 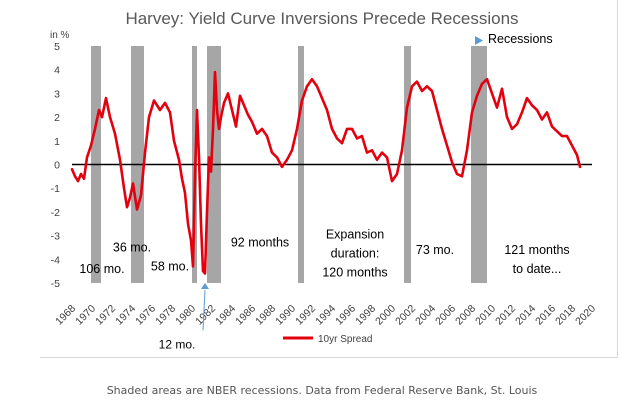 What do you see at coordinates (57, 166) in the screenshot?
I see `y-tick-label: 0` at bounding box center [57, 166].